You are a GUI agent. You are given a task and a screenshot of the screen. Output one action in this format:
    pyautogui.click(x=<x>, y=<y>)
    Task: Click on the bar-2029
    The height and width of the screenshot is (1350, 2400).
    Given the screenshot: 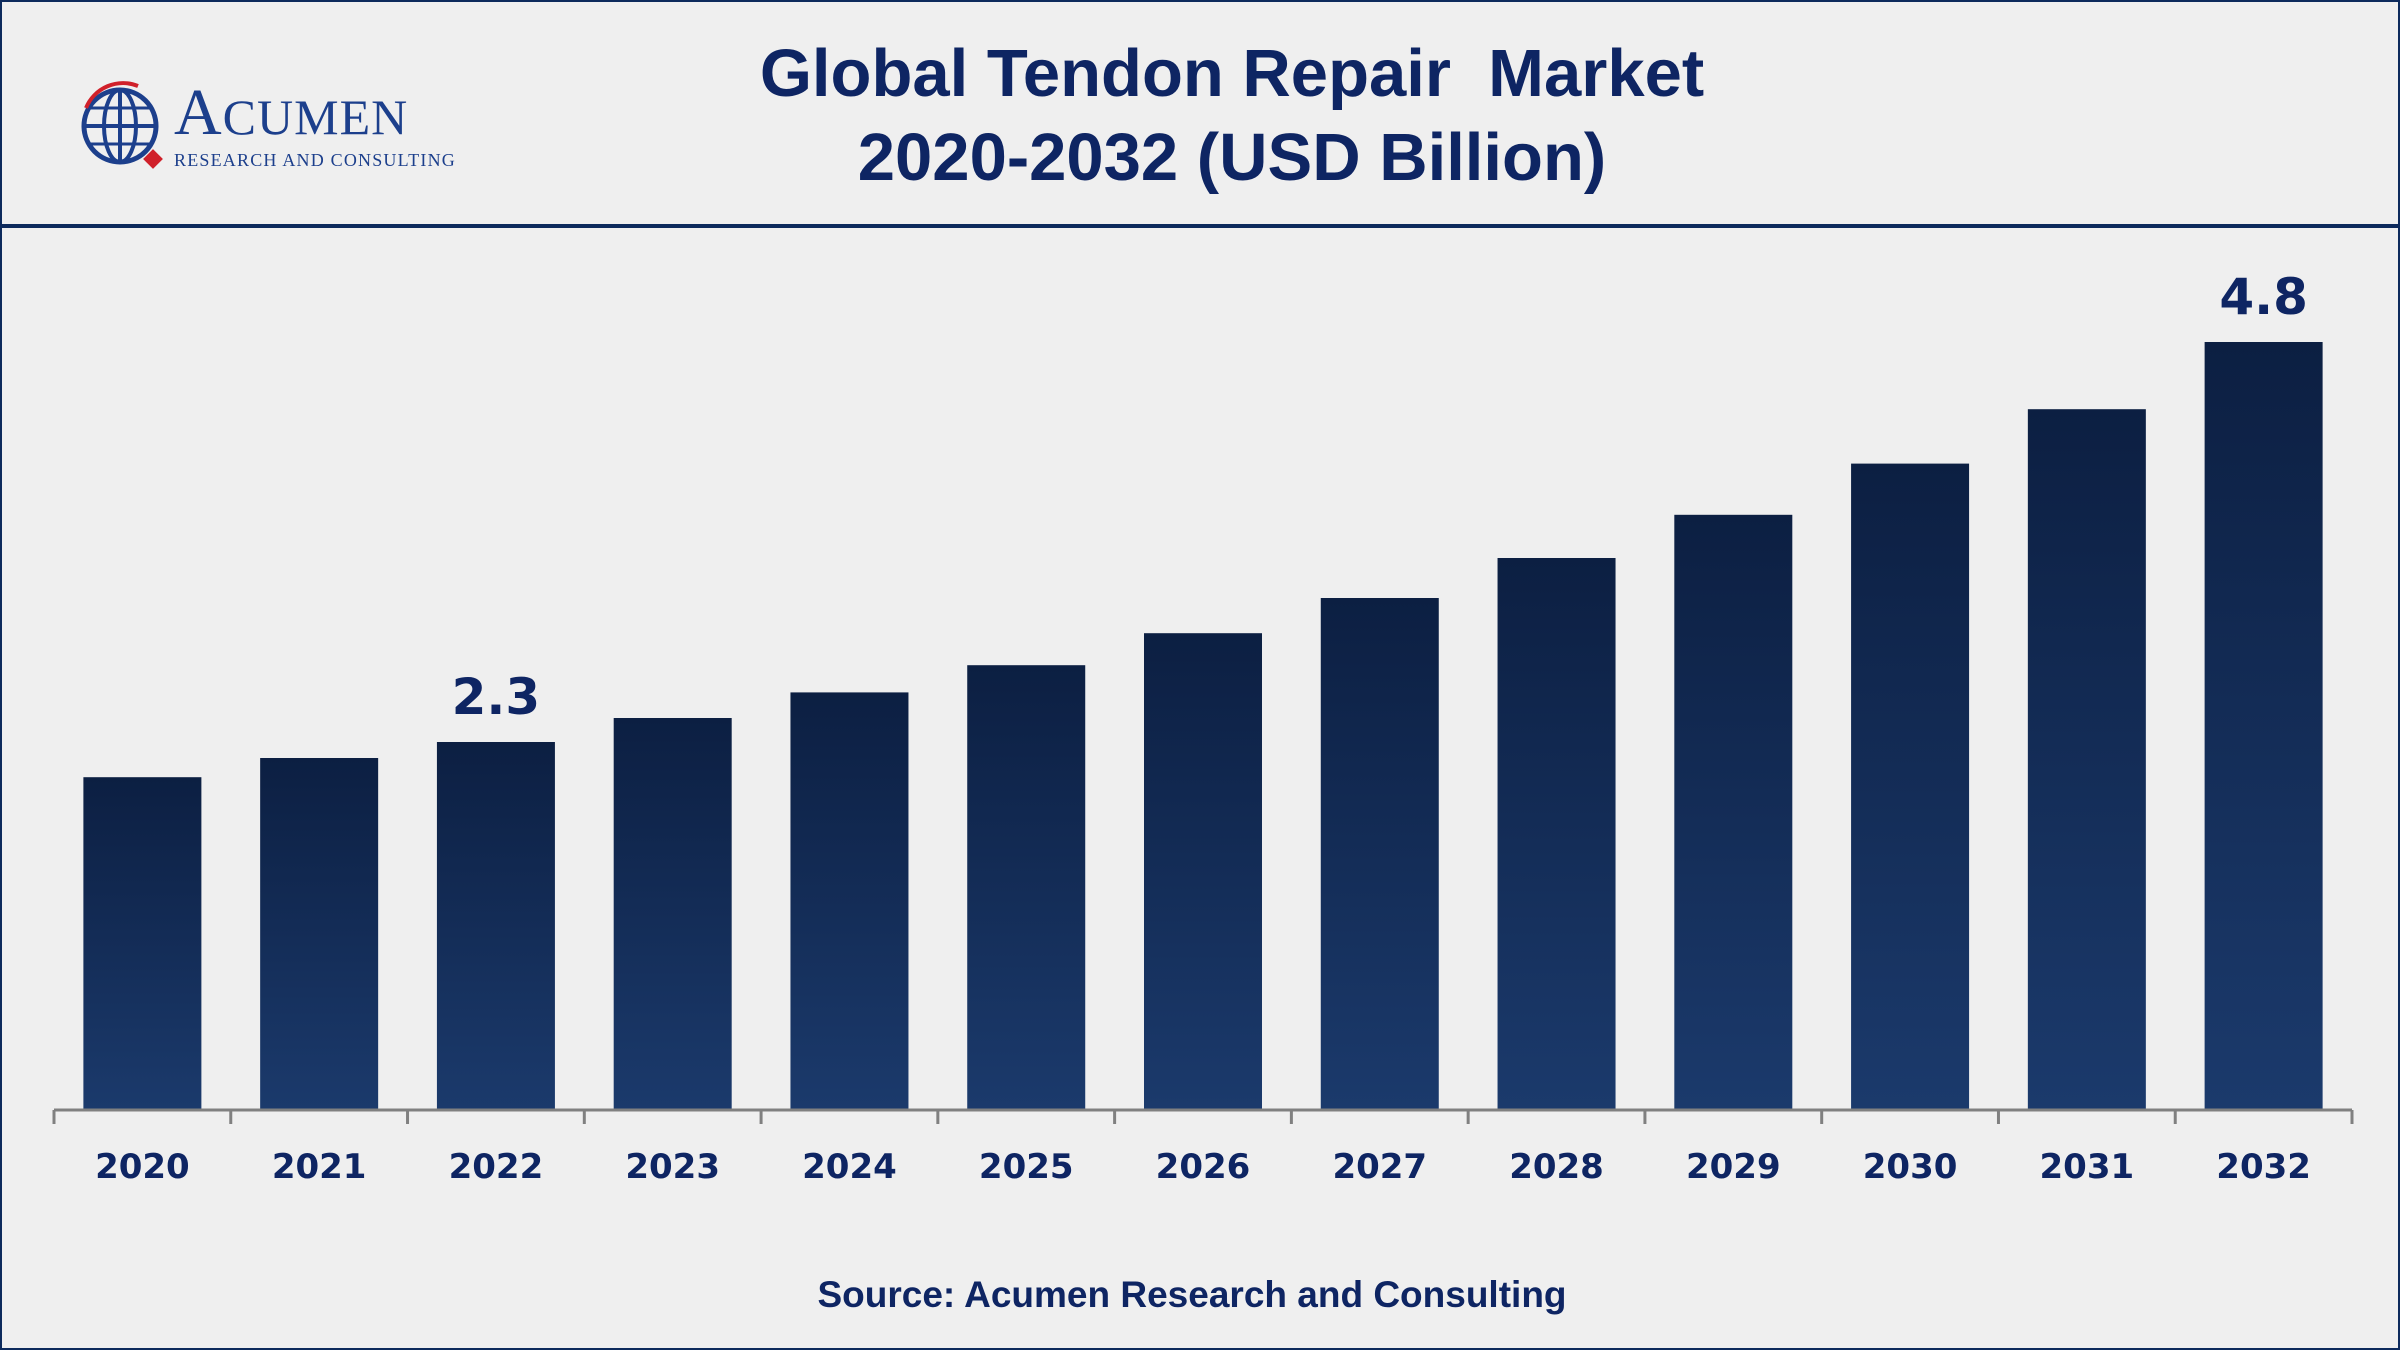 What is the action you would take?
    pyautogui.click(x=1733, y=812)
    